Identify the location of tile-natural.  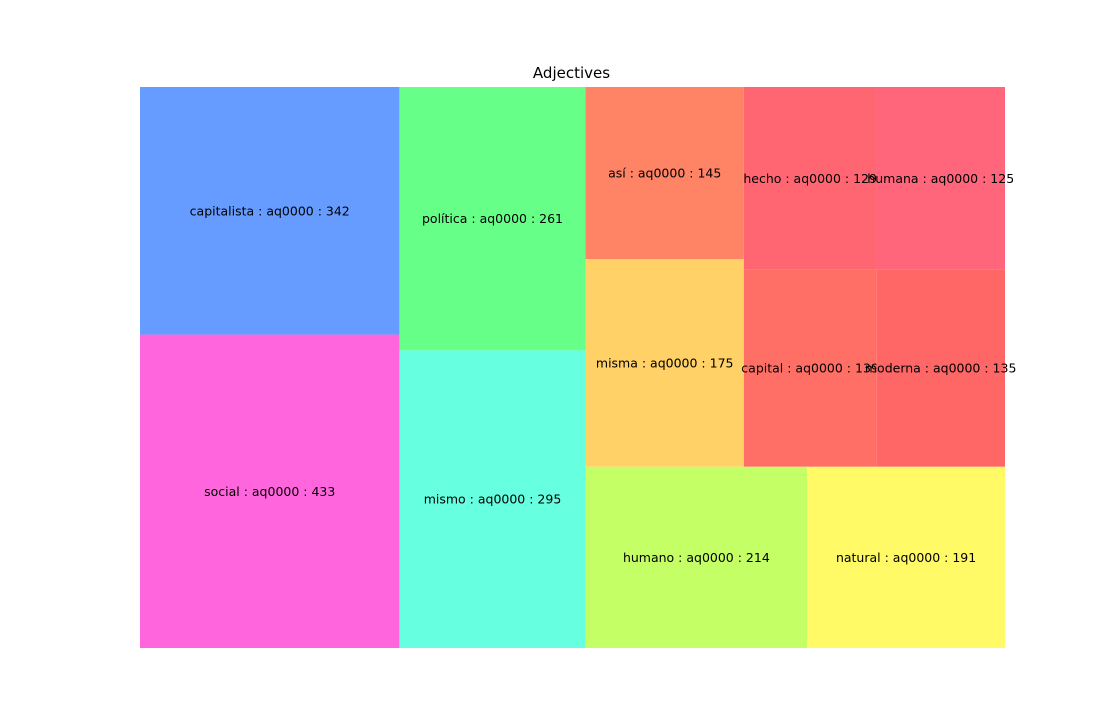
(906, 557).